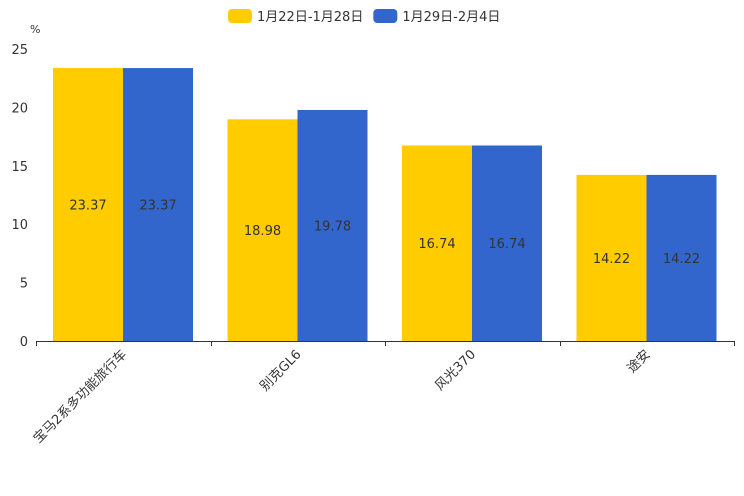 The image size is (744, 496). What do you see at coordinates (456, 370) in the screenshot?
I see `x-tick-label: 风光370` at bounding box center [456, 370].